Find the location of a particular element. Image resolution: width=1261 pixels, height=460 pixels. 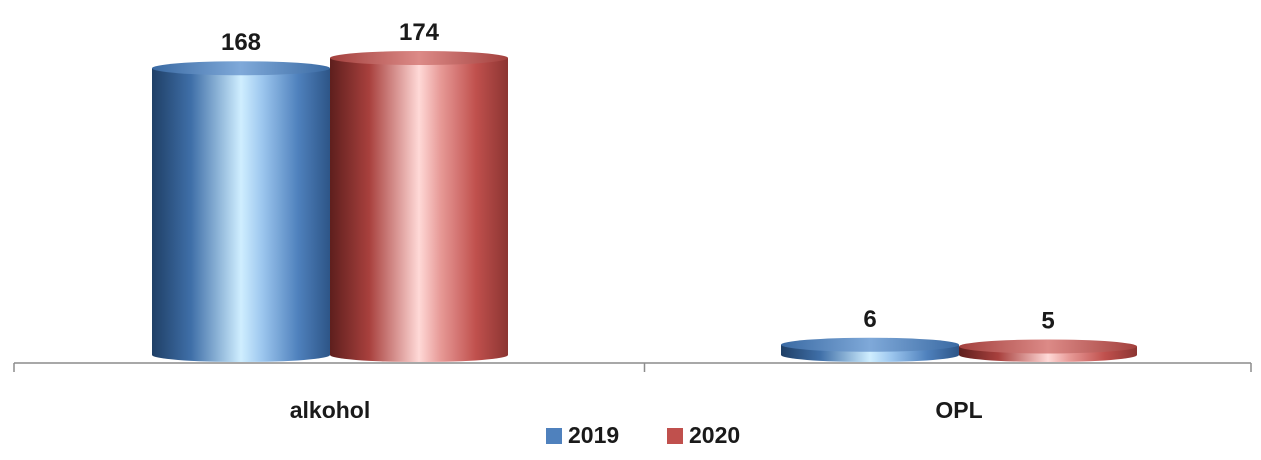

data-label: 6 is located at coordinates (869, 319).